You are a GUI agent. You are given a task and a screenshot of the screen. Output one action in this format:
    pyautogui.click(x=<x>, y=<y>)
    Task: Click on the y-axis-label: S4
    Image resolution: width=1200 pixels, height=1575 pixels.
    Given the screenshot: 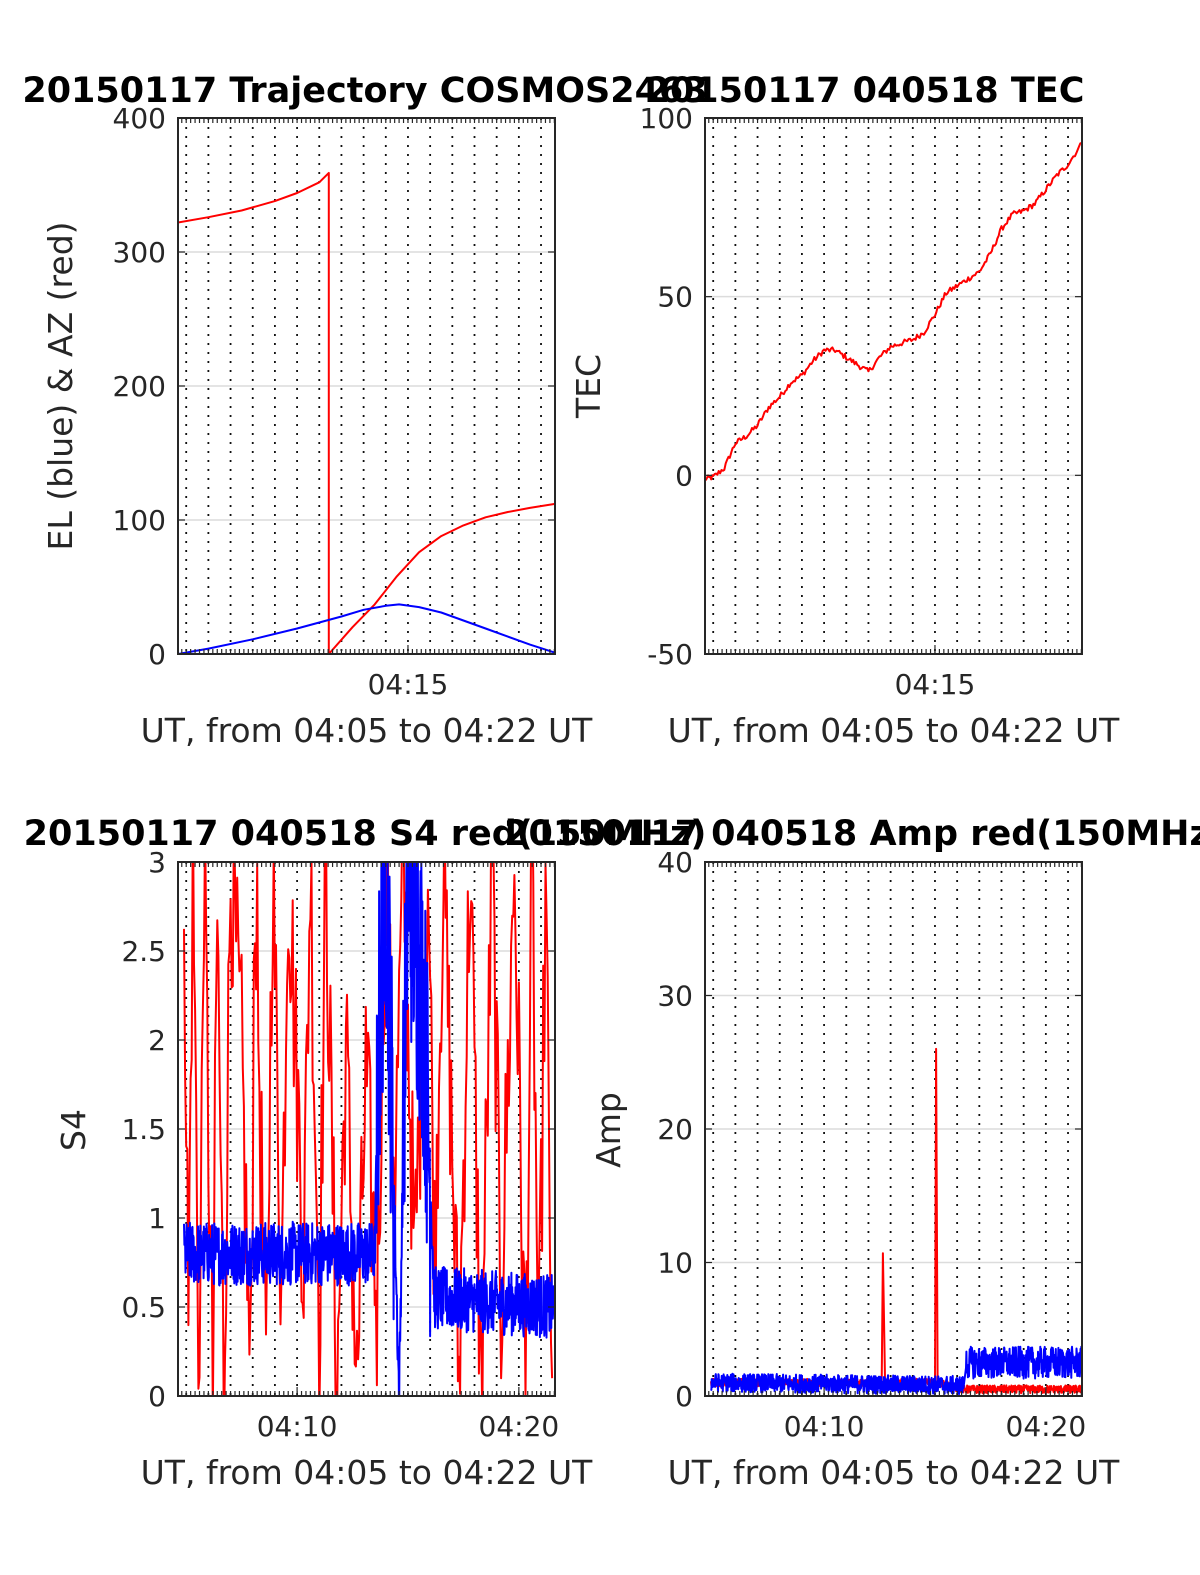 What is the action you would take?
    pyautogui.click(x=73, y=1130)
    